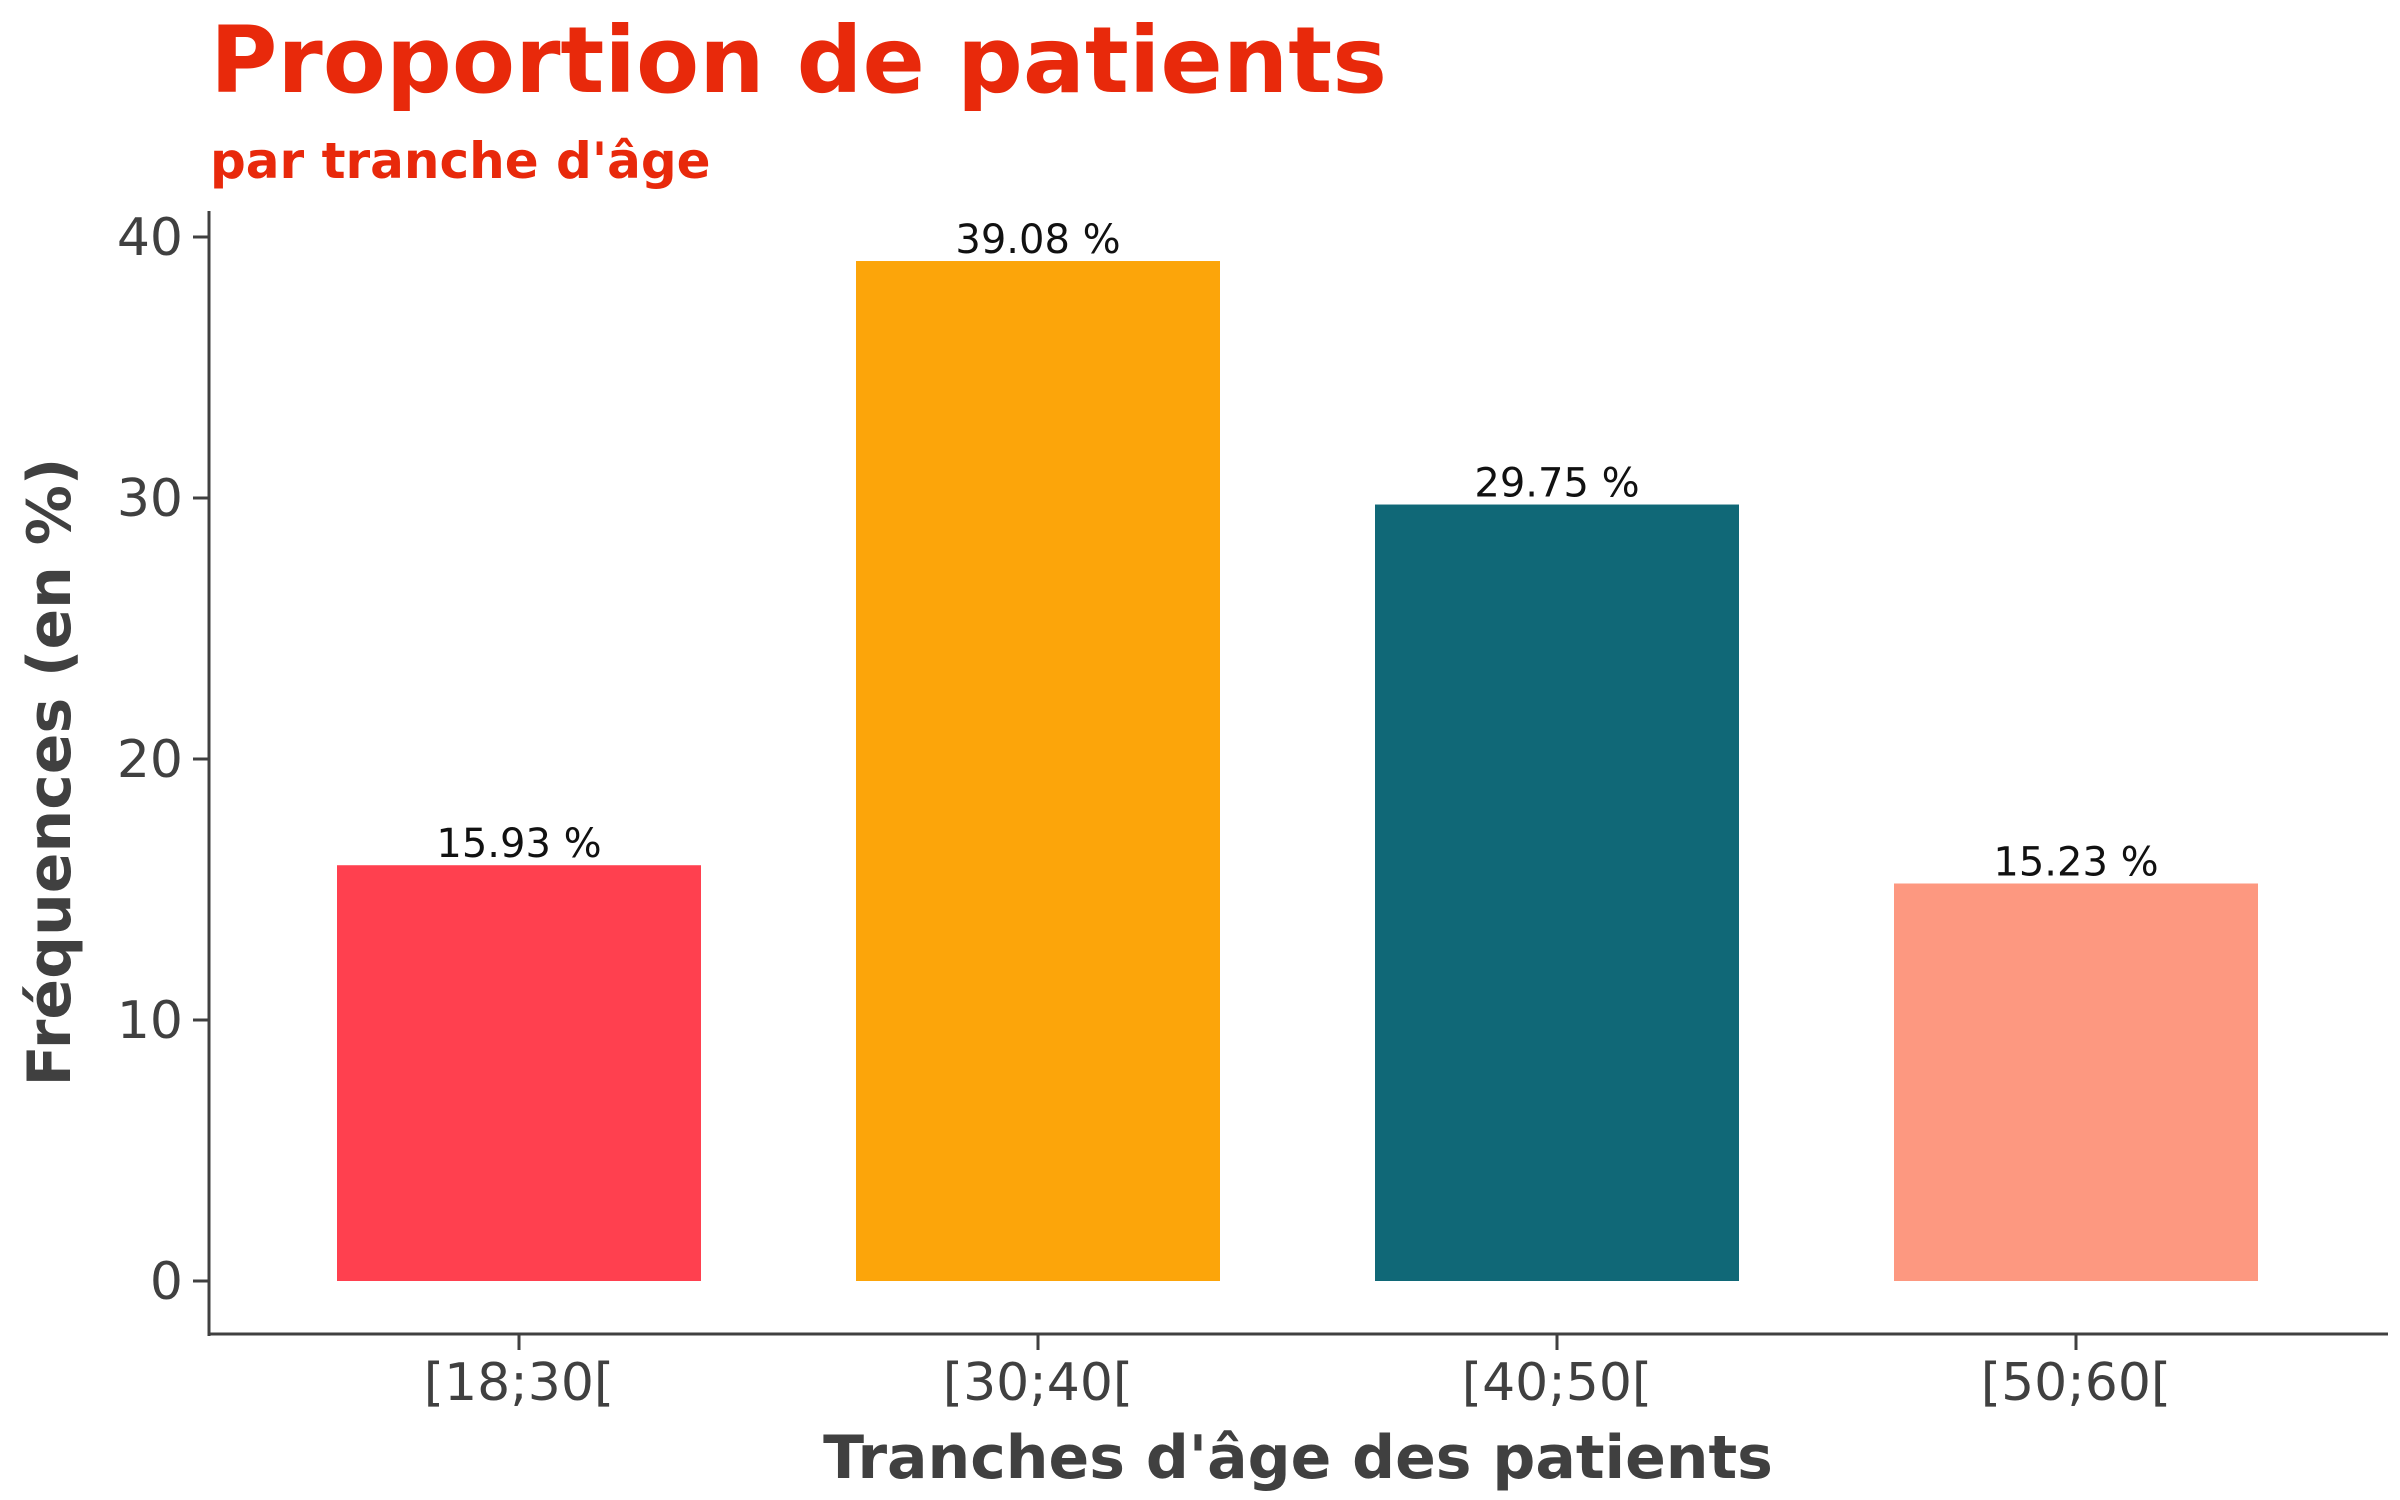  Describe the element at coordinates (518, 844) in the screenshot. I see `bar-value-label: 15.93 %` at that location.